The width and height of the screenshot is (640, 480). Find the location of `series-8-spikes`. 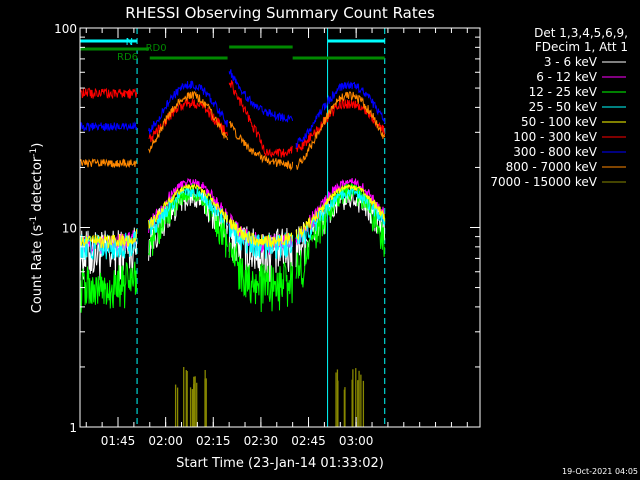

series-8-spikes is located at coordinates (269, 396).